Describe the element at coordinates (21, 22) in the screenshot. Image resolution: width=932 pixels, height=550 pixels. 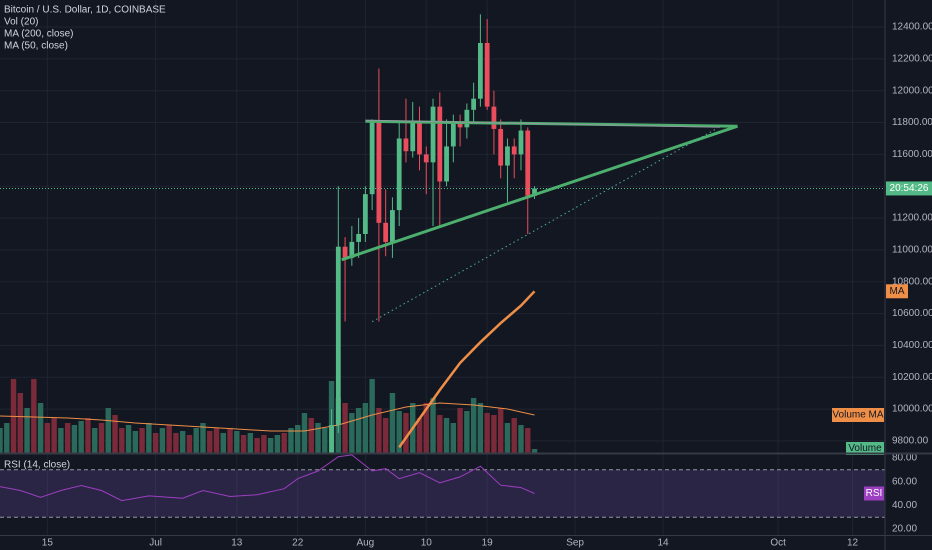
I see `indicator-label: Vol (20)` at that location.